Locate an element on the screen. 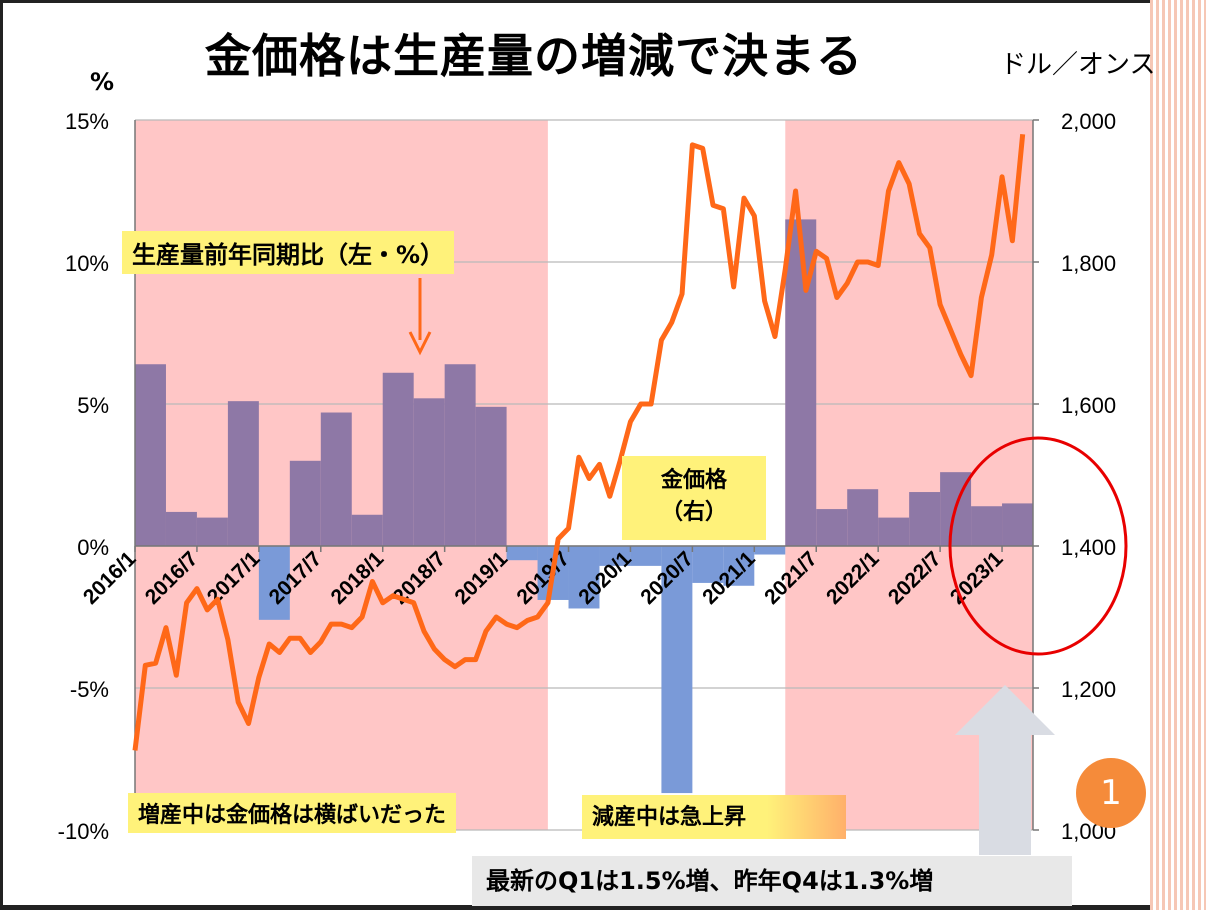 This screenshot has height=910, width=1206. bar-2016Q4 is located at coordinates (243, 473).